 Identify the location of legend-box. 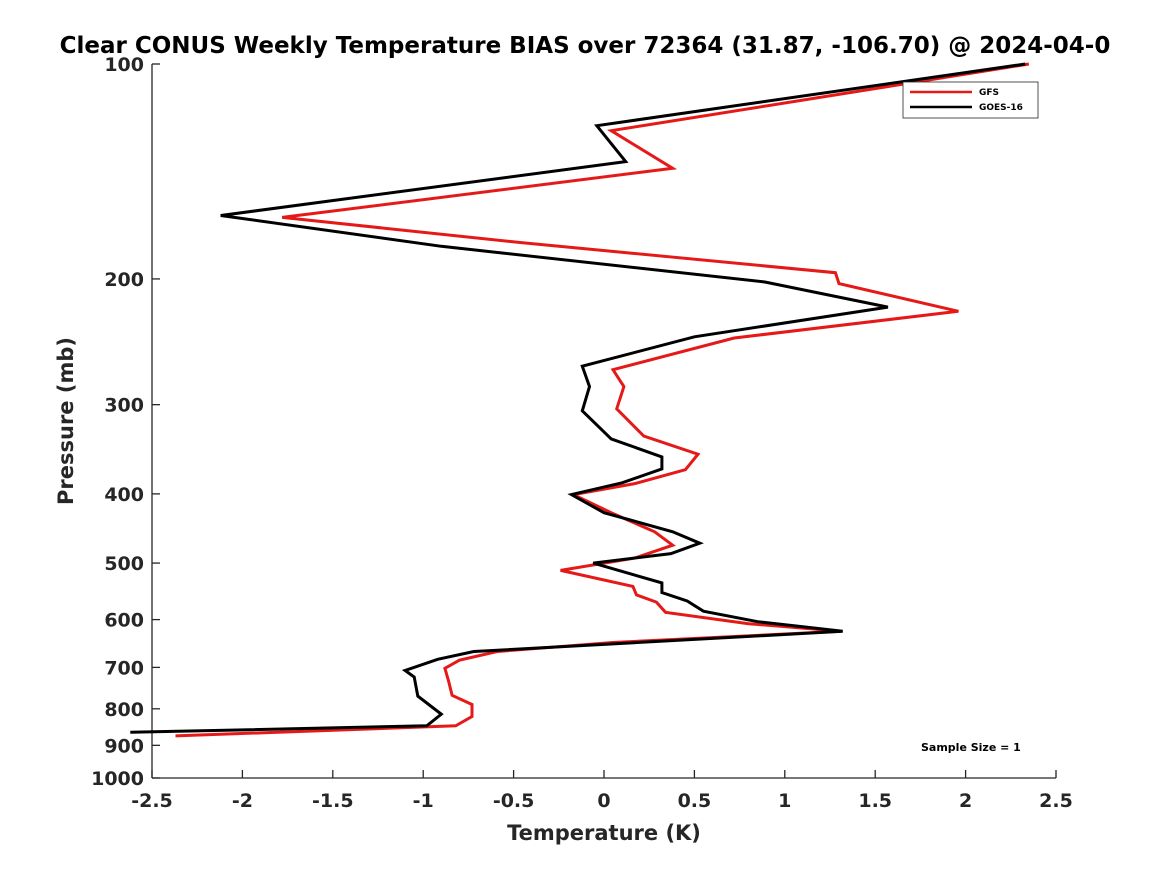
(970, 100).